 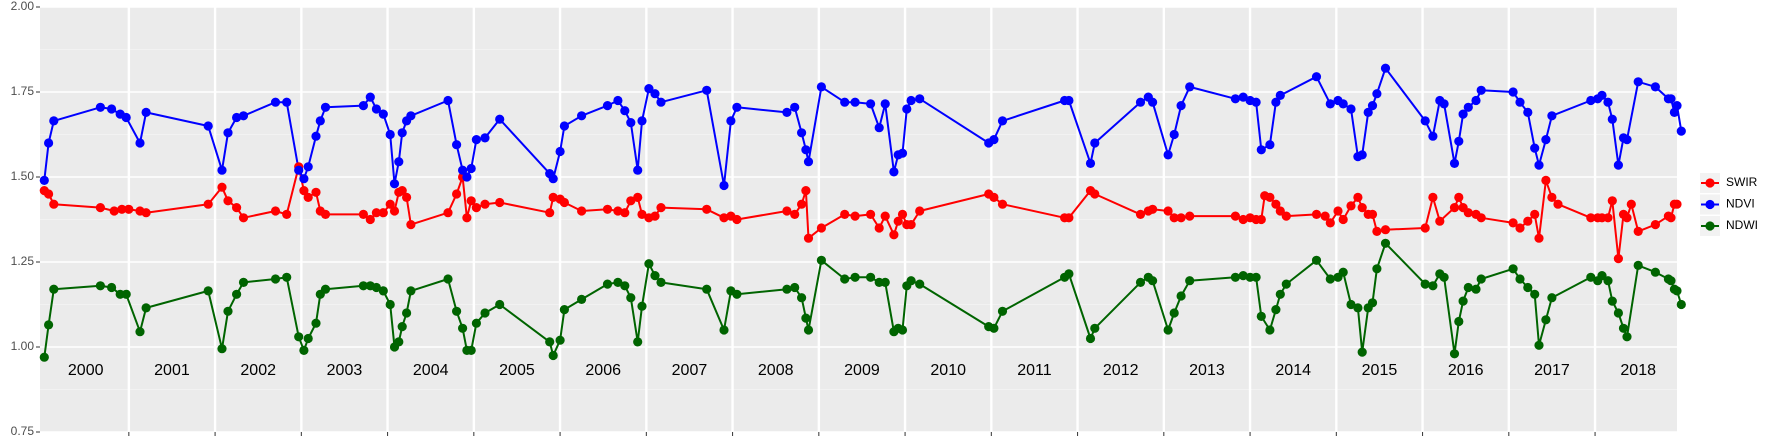 I want to click on year-label: 2002, so click(x=258, y=370).